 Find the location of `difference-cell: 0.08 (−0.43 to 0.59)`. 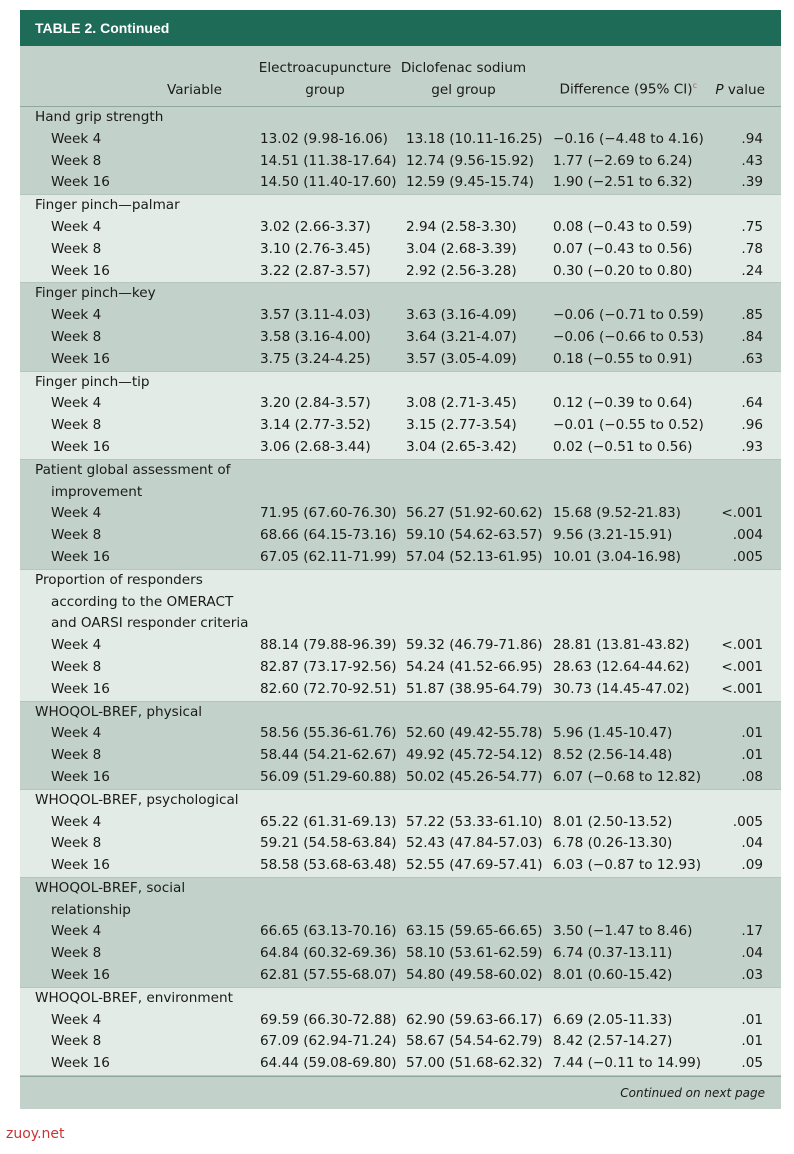

difference-cell: 0.08 (−0.43 to 0.59) is located at coordinates (619, 227).